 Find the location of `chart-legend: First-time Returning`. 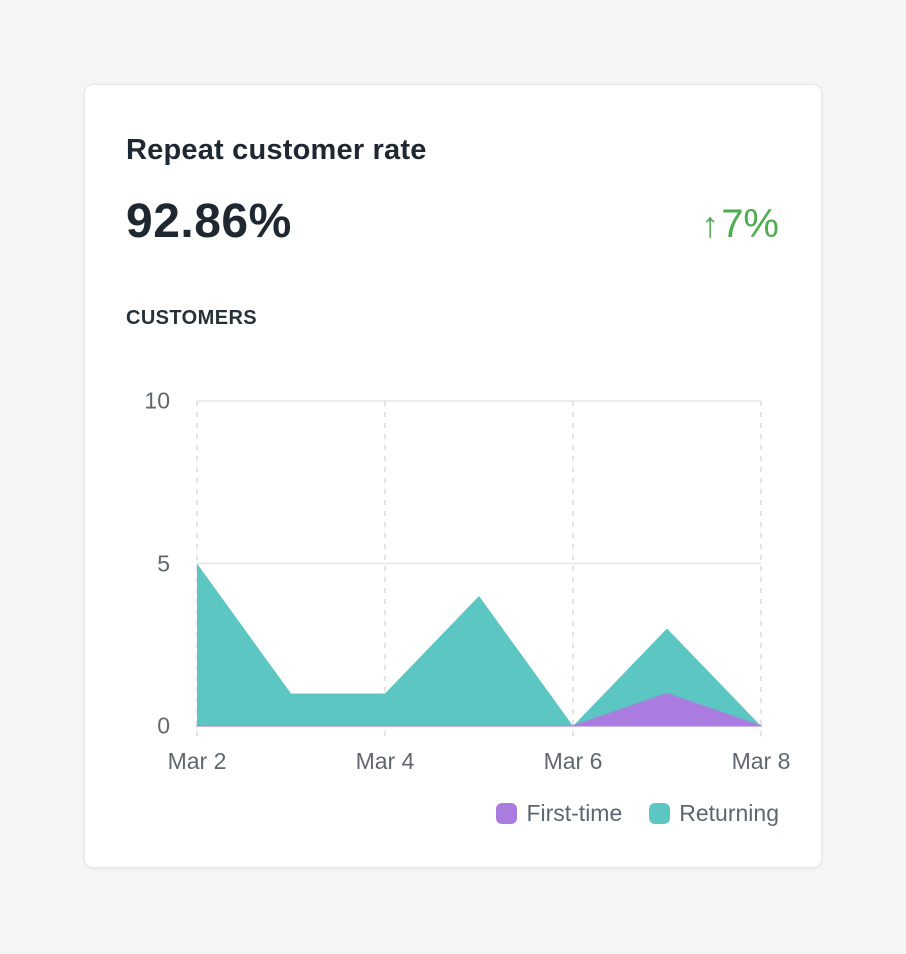

chart-legend: First-time Returning is located at coordinates (452, 813).